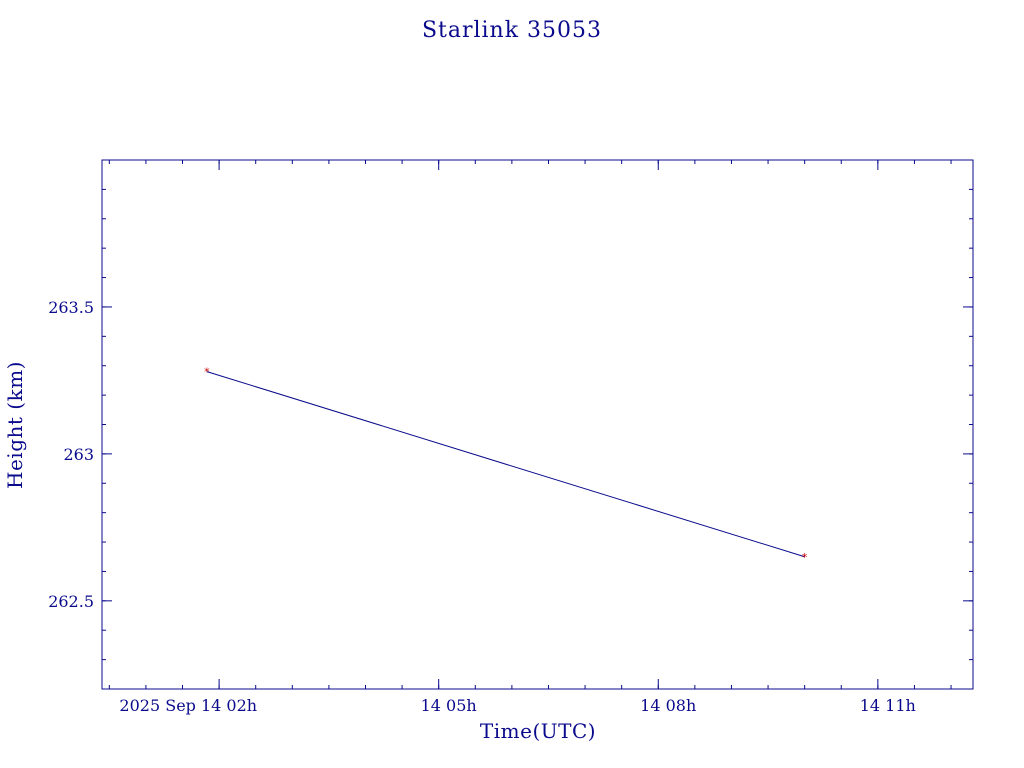  Describe the element at coordinates (888, 705) in the screenshot. I see `x-tick-label: 14 11h` at that location.